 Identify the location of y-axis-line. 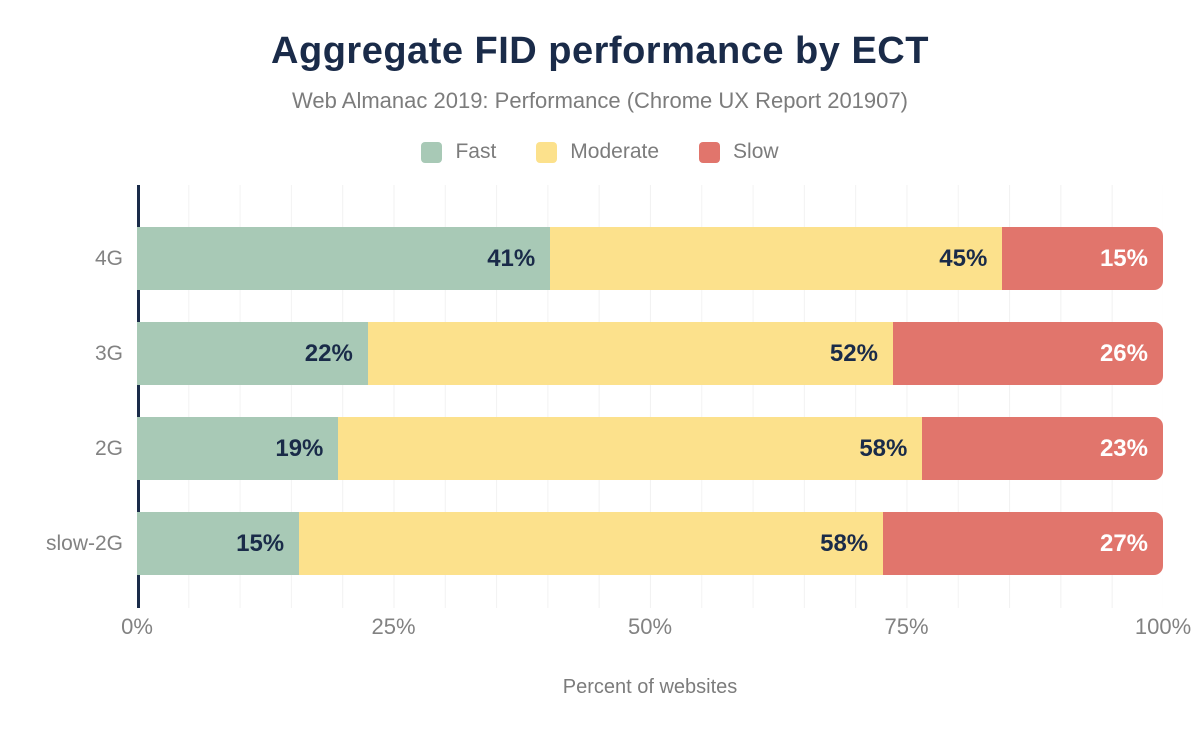
(138, 396).